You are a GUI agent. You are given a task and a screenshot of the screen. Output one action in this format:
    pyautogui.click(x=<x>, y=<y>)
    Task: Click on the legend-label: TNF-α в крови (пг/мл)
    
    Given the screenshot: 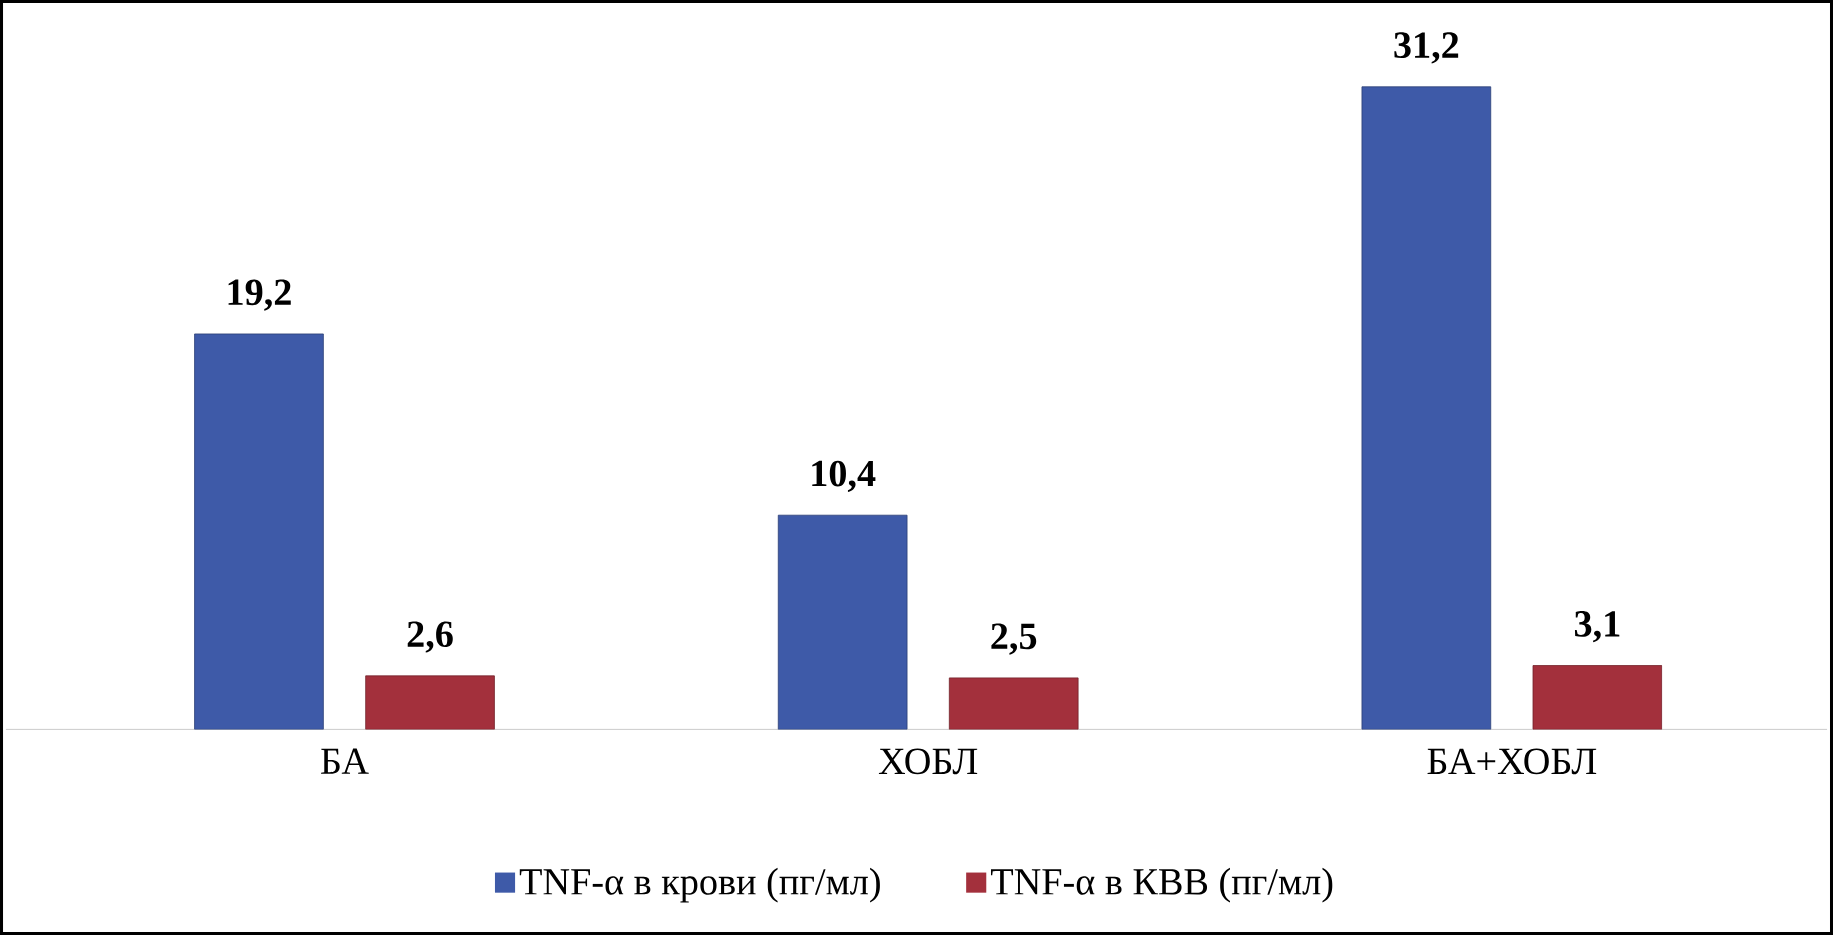 What is the action you would take?
    pyautogui.click(x=699, y=885)
    